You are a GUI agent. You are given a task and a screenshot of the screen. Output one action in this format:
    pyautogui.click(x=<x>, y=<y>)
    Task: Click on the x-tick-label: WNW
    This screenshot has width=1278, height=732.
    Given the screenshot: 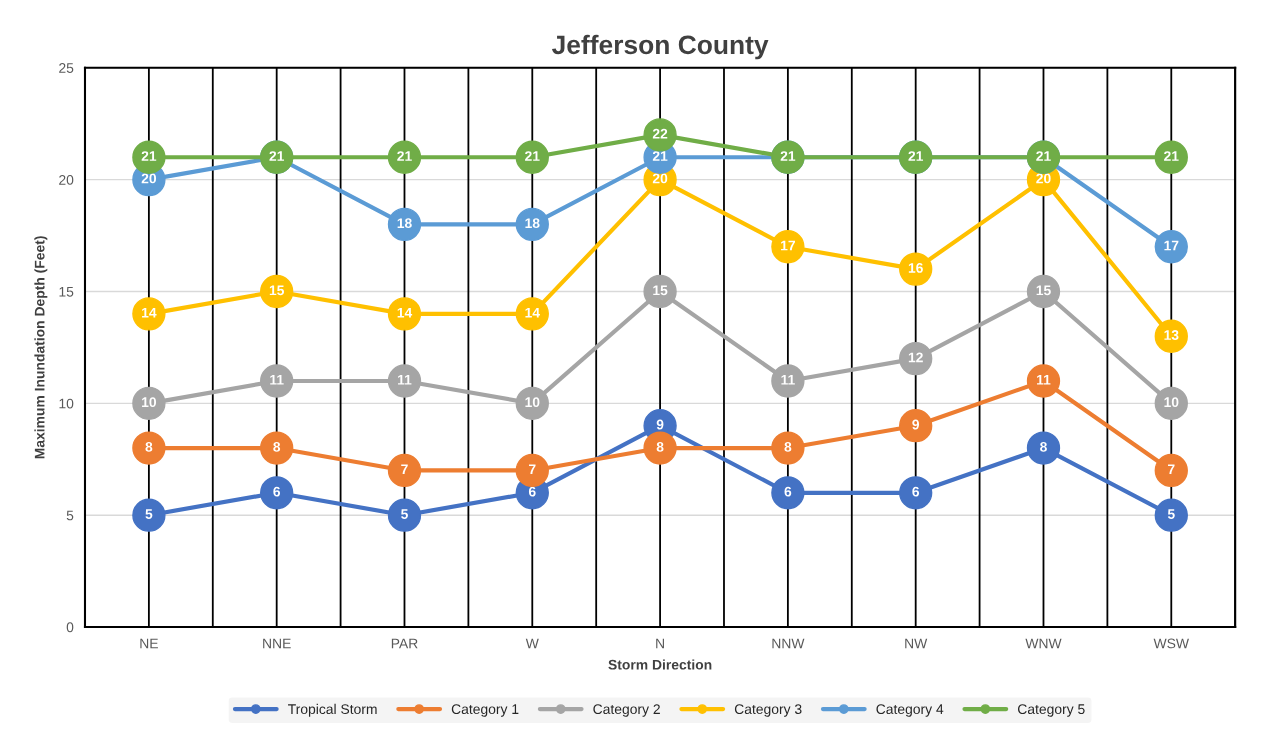 What is the action you would take?
    pyautogui.click(x=1043, y=643)
    